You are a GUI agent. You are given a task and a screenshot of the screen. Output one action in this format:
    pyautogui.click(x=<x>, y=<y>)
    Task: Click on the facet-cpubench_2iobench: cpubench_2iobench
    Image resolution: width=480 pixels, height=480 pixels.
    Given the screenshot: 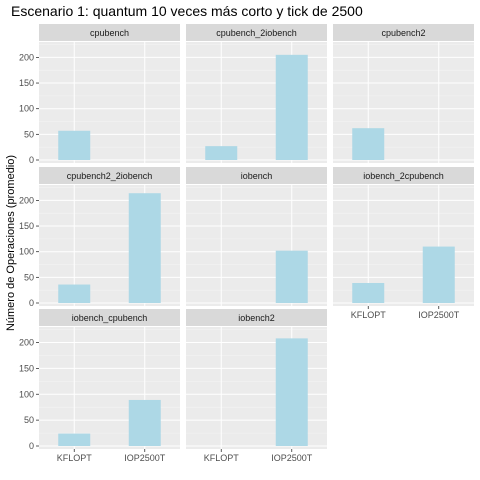 What is the action you would take?
    pyautogui.click(x=256, y=93)
    